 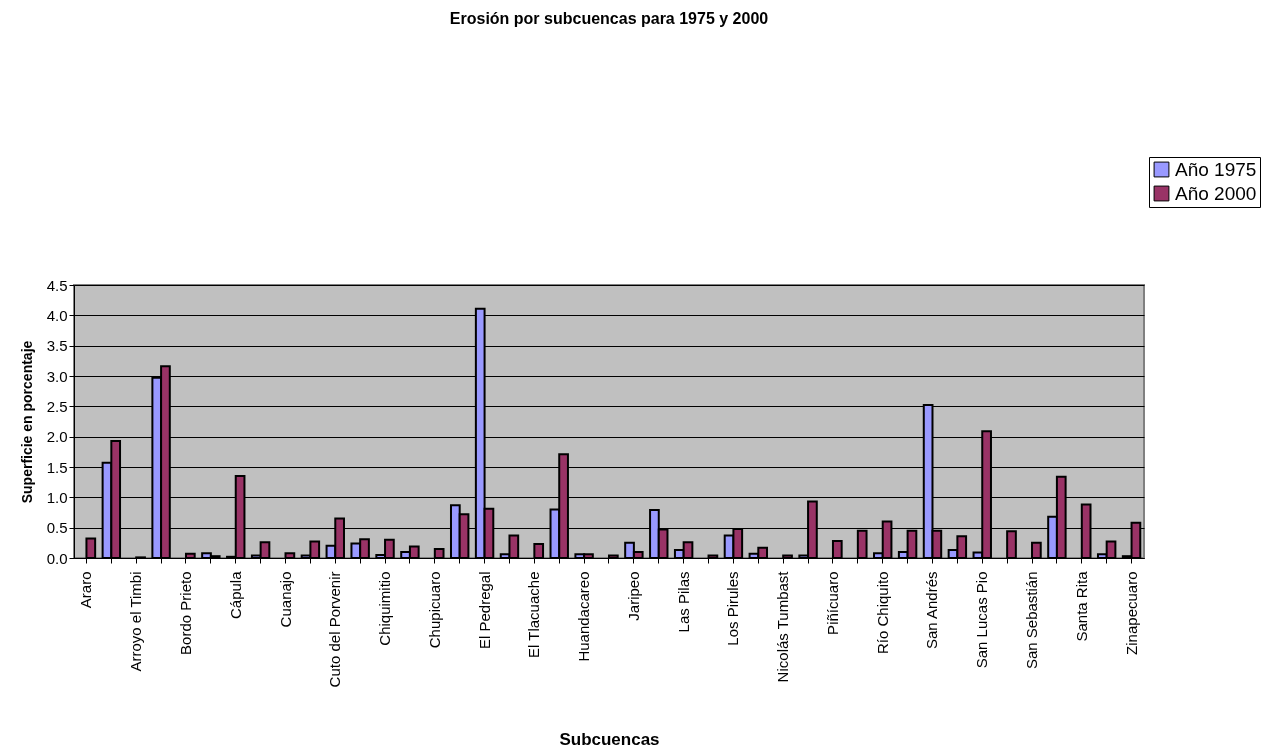 What do you see at coordinates (832, 603) in the screenshot?
I see `x-tick-label: Piñícuaro` at bounding box center [832, 603].